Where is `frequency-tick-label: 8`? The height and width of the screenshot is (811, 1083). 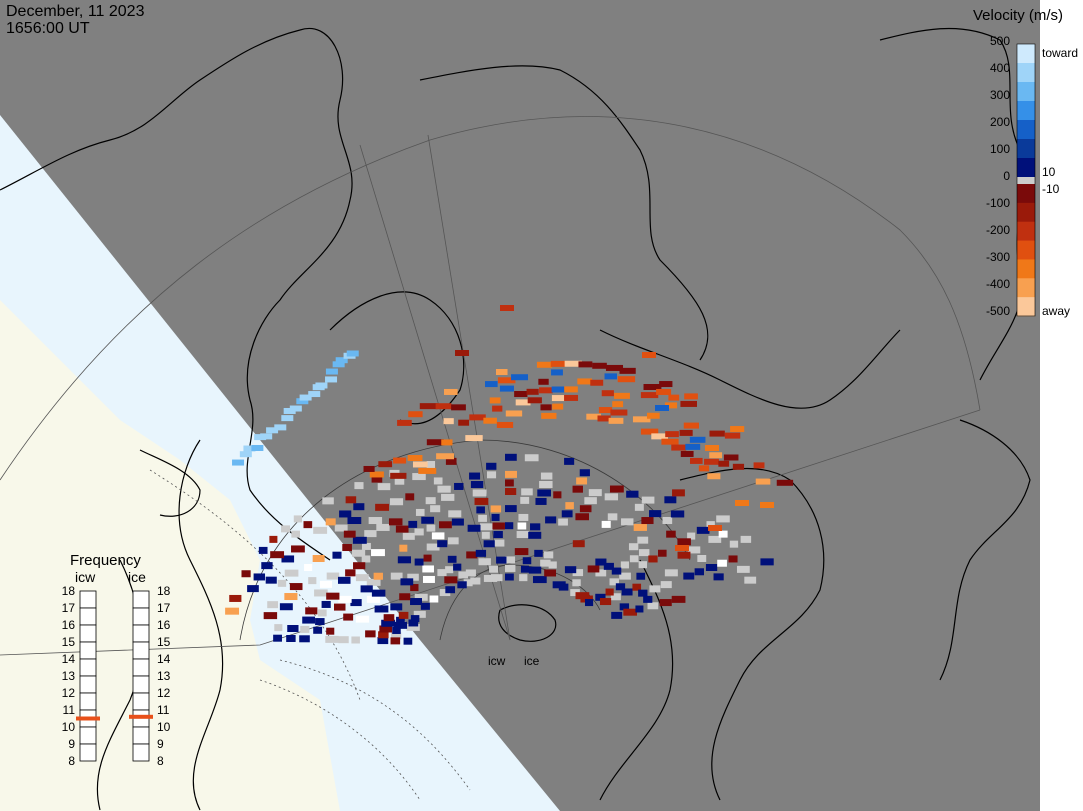 frequency-tick-label: 8 is located at coordinates (160, 761).